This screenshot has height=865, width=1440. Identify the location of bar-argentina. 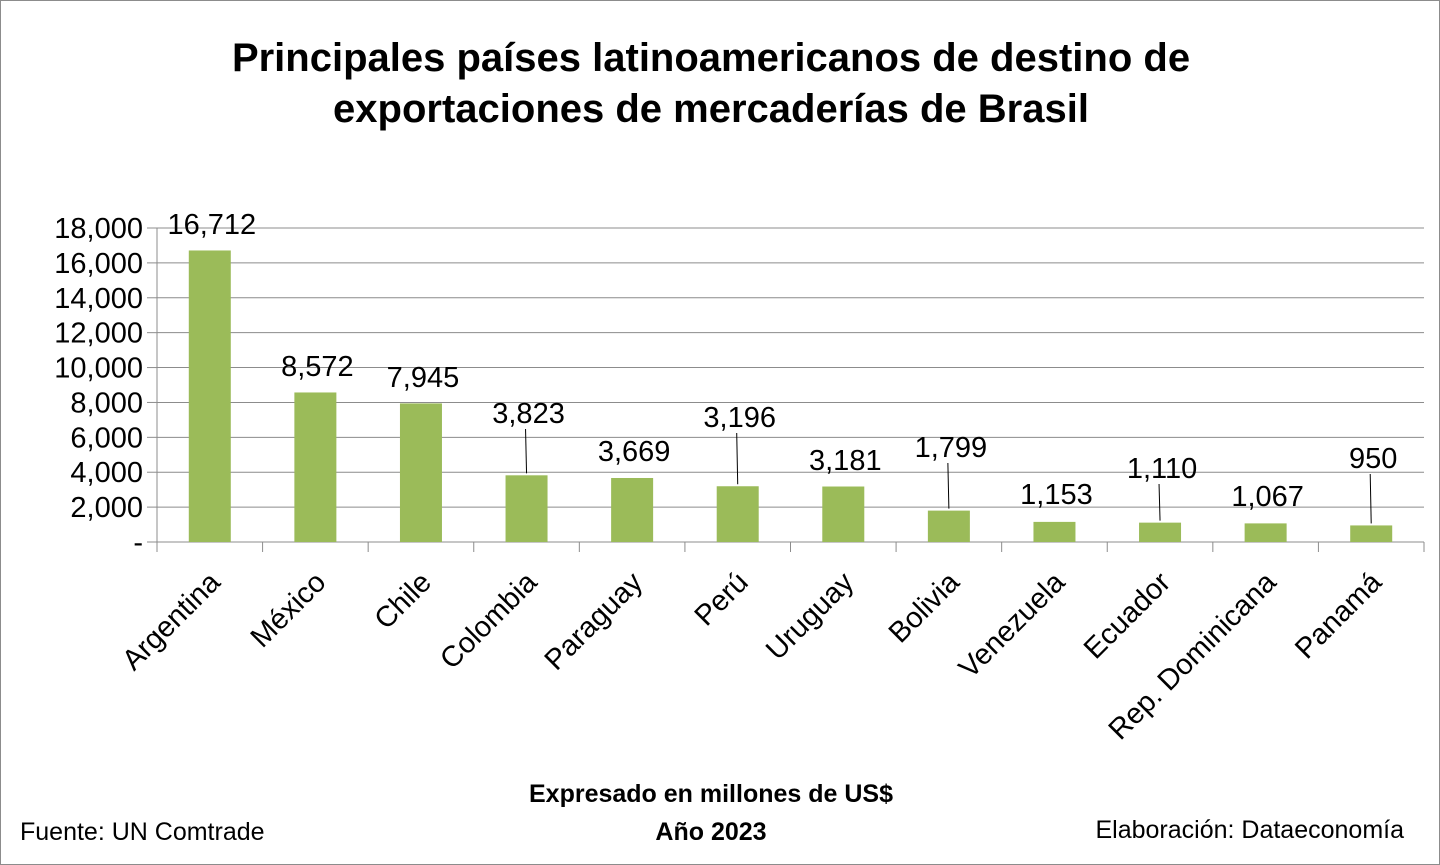
(209, 396).